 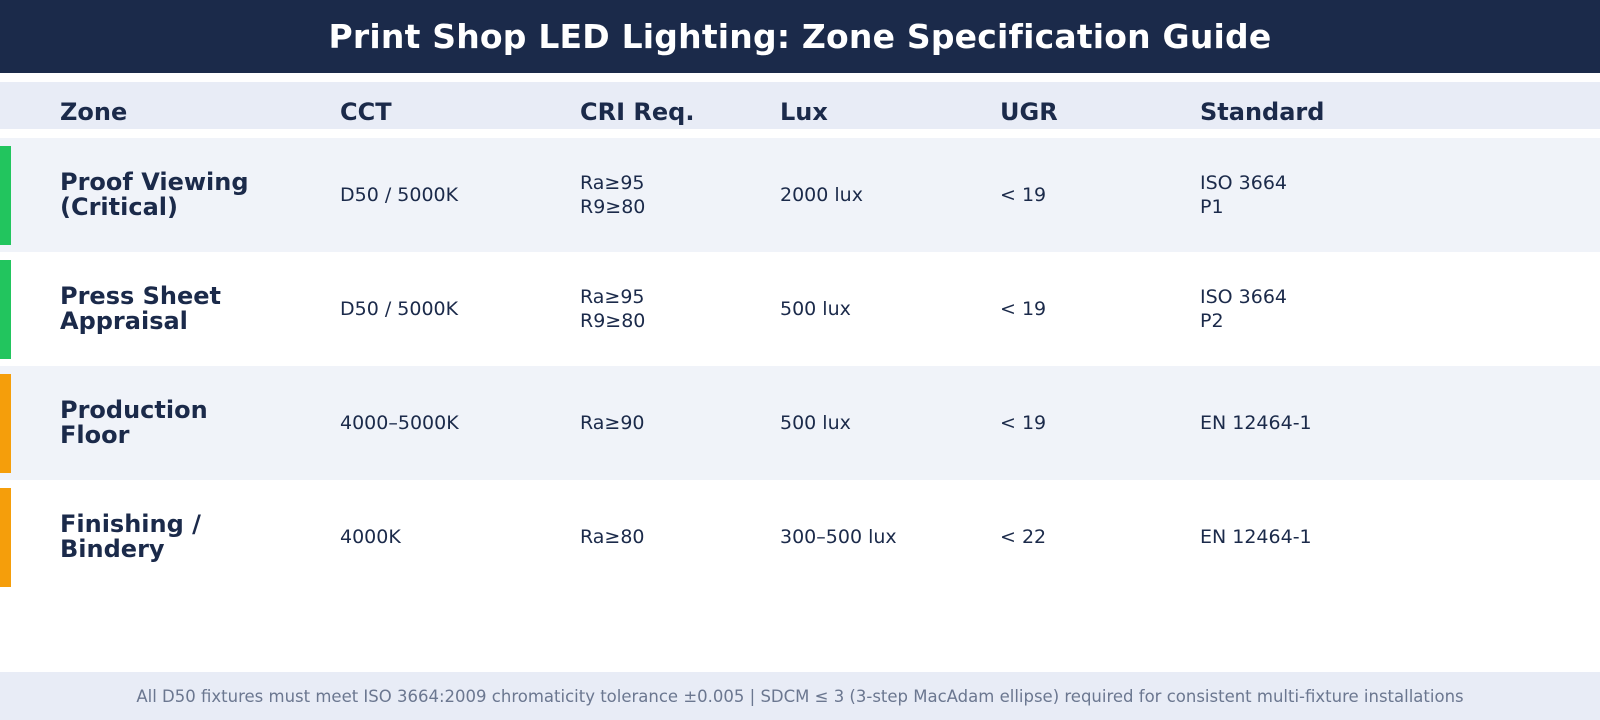 What do you see at coordinates (612, 537) in the screenshot?
I see `cri-line: Ra≥80` at bounding box center [612, 537].